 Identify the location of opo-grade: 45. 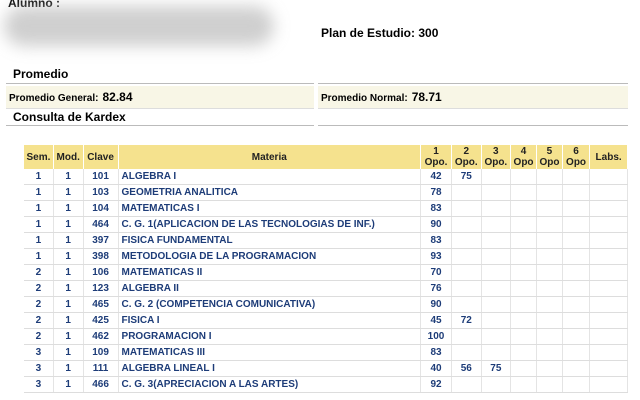
(436, 320).